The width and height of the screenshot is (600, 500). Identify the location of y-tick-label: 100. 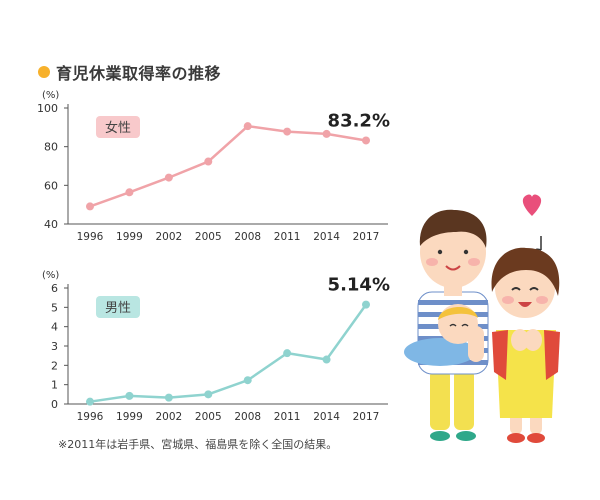
(47, 108).